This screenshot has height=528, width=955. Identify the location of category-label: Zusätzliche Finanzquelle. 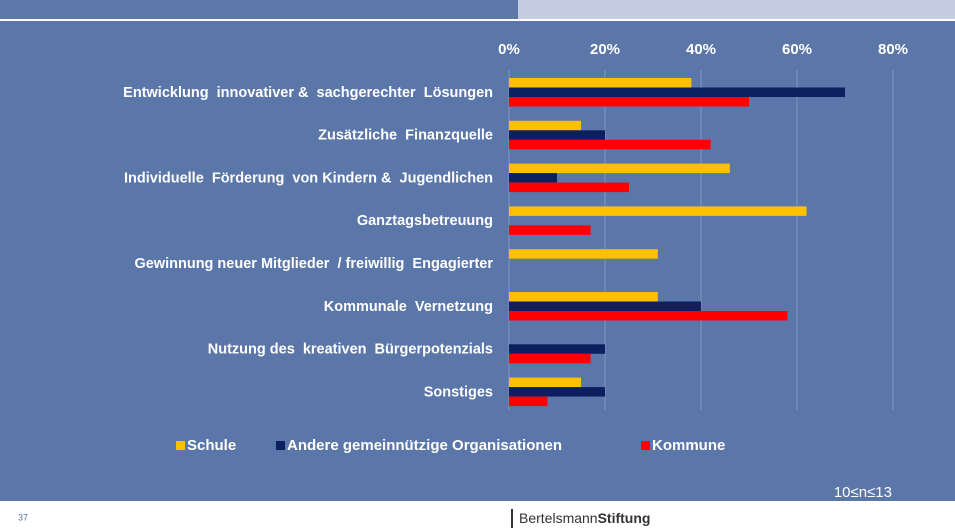
(405, 136).